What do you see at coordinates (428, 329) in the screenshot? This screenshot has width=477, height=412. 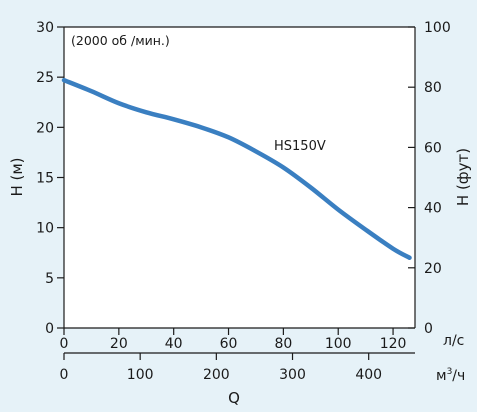 I see `y-right-tick-label: 0` at bounding box center [428, 329].